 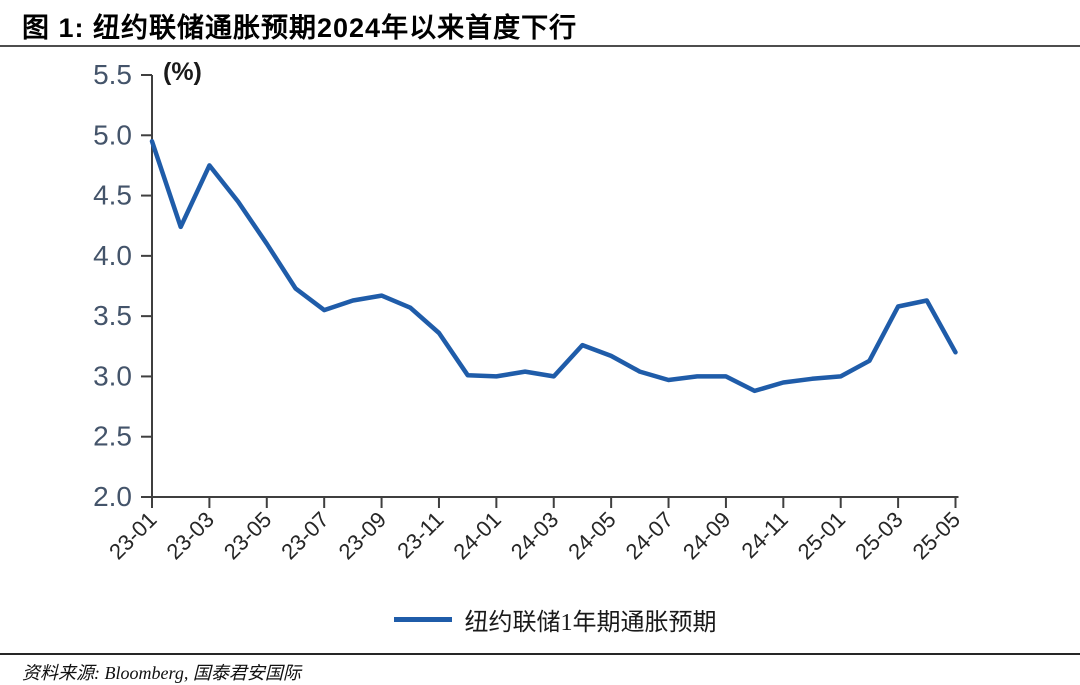 What do you see at coordinates (189, 535) in the screenshot?
I see `x-tick-label: 23-03` at bounding box center [189, 535].